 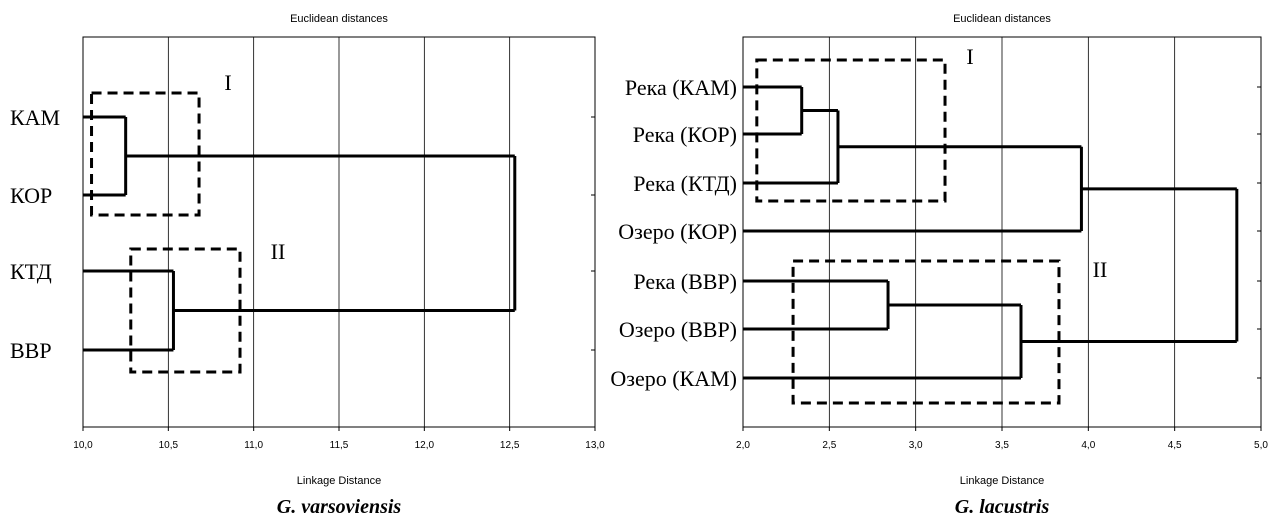 What do you see at coordinates (339, 445) in the screenshot?
I see `x-tick-label: 11,5` at bounding box center [339, 445].